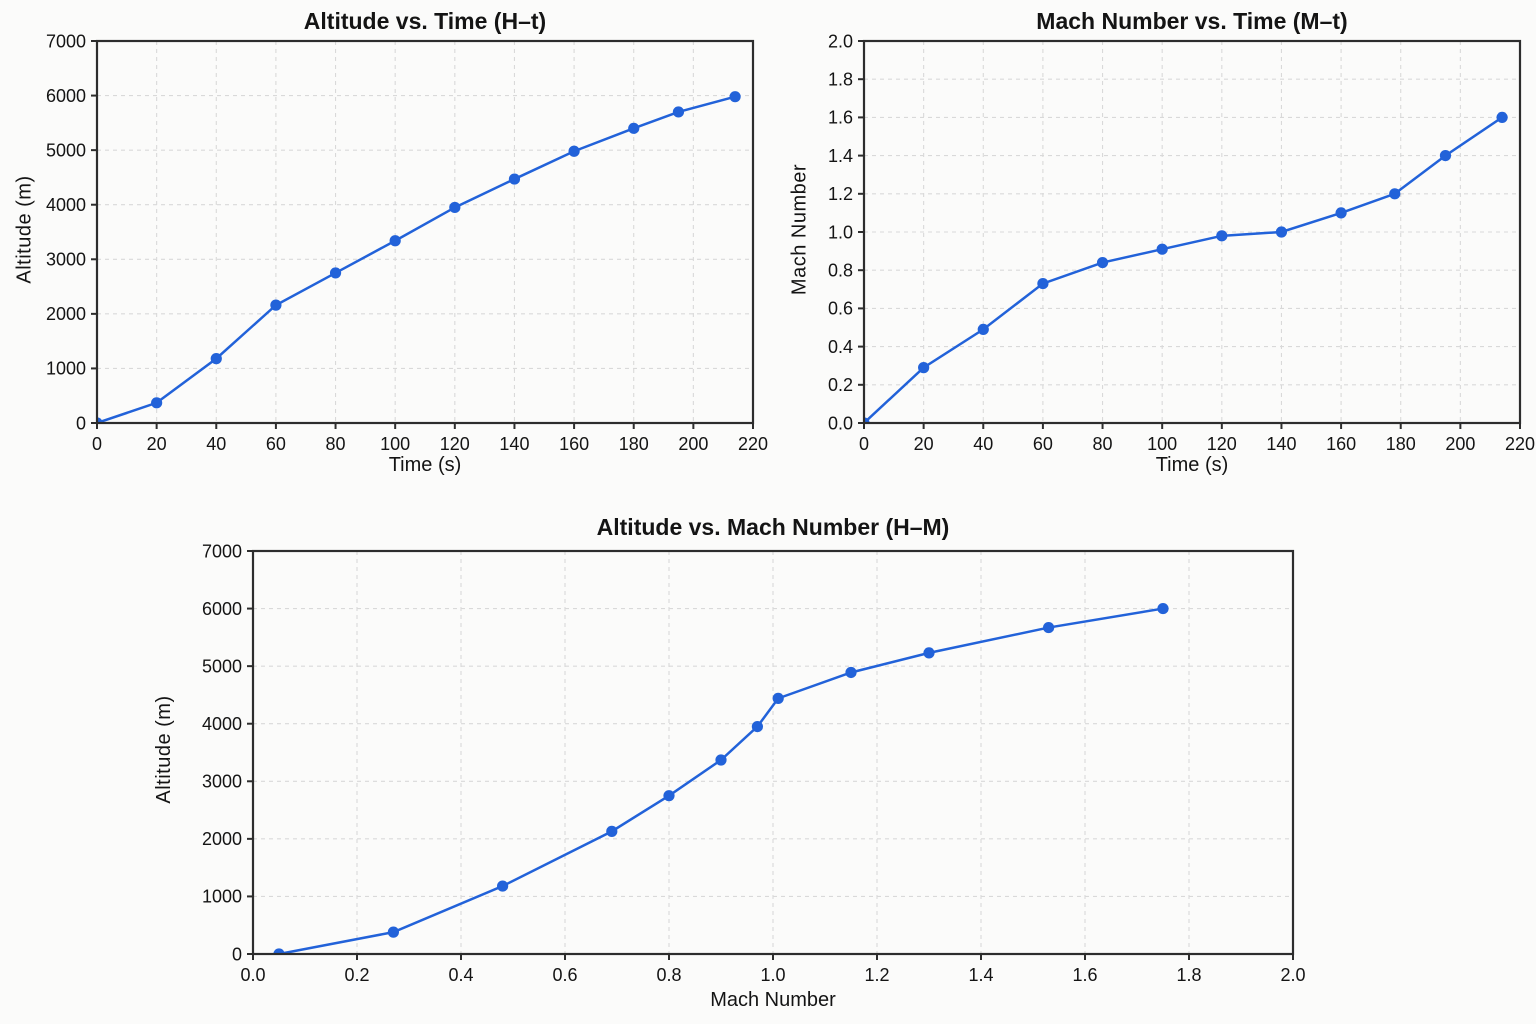 This screenshot has width=1536, height=1024. I want to click on x-tick-label: 0.2, so click(356, 975).